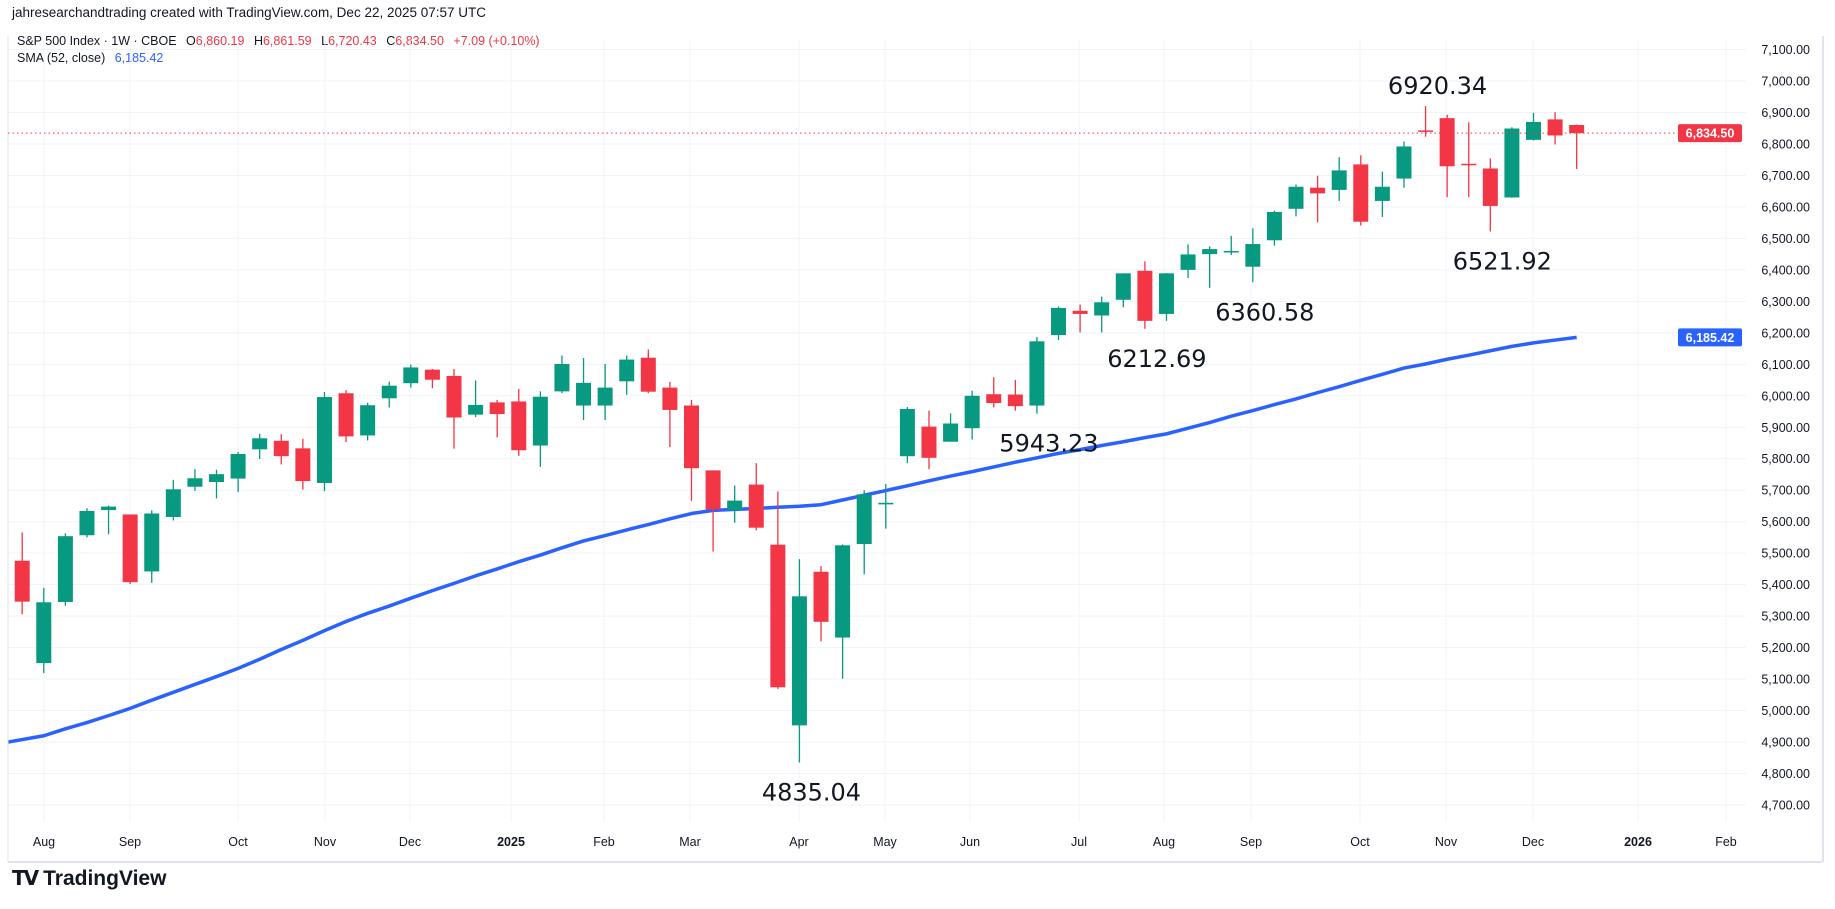 Image resolution: width=1835 pixels, height=909 pixels. Describe the element at coordinates (1785, 743) in the screenshot. I see `y-tick-label: 4,900.00` at that location.